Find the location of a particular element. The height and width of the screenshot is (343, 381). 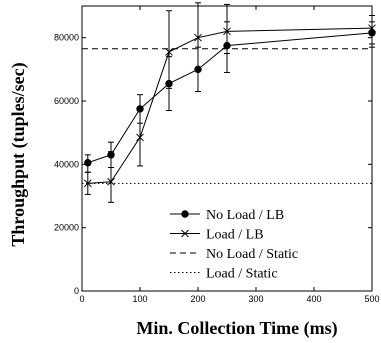

legend-entry: Load / Static is located at coordinates (224, 274).